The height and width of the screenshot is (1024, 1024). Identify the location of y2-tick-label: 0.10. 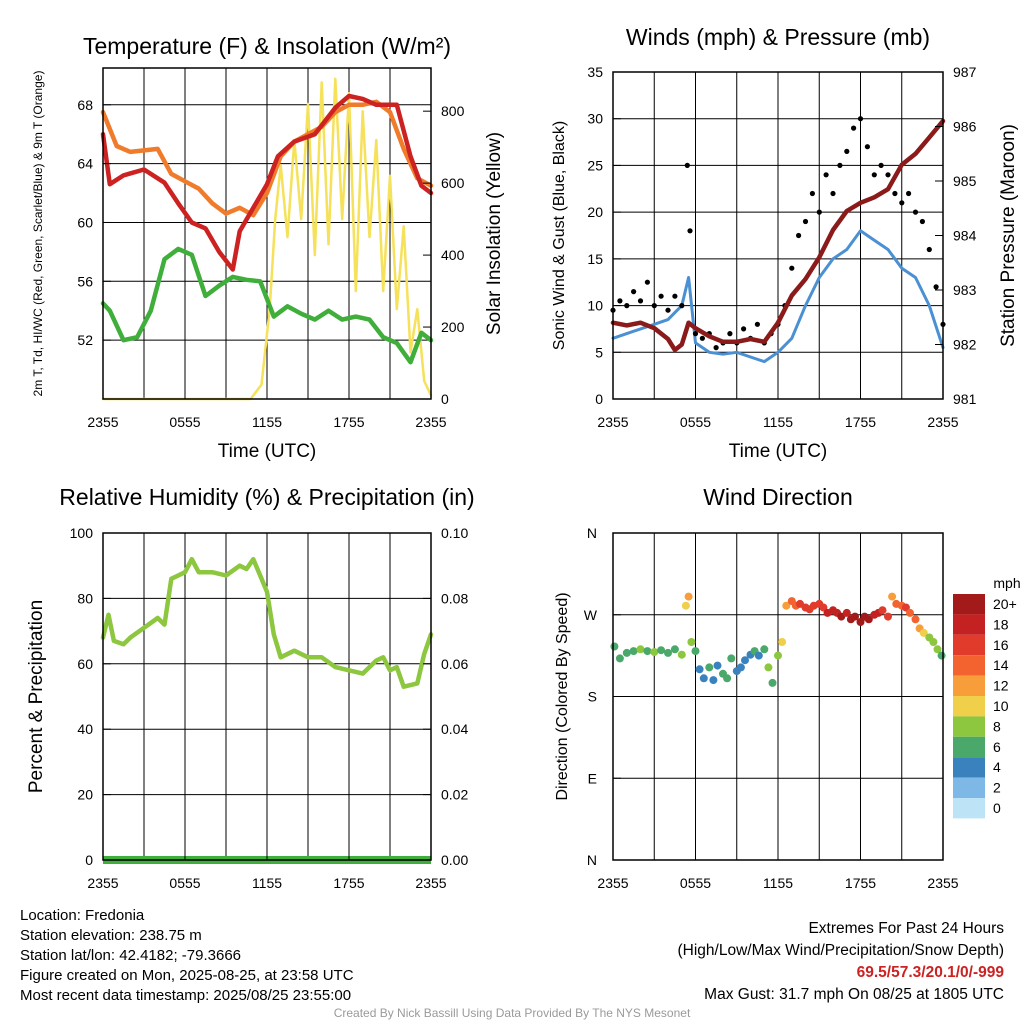
(454, 533).